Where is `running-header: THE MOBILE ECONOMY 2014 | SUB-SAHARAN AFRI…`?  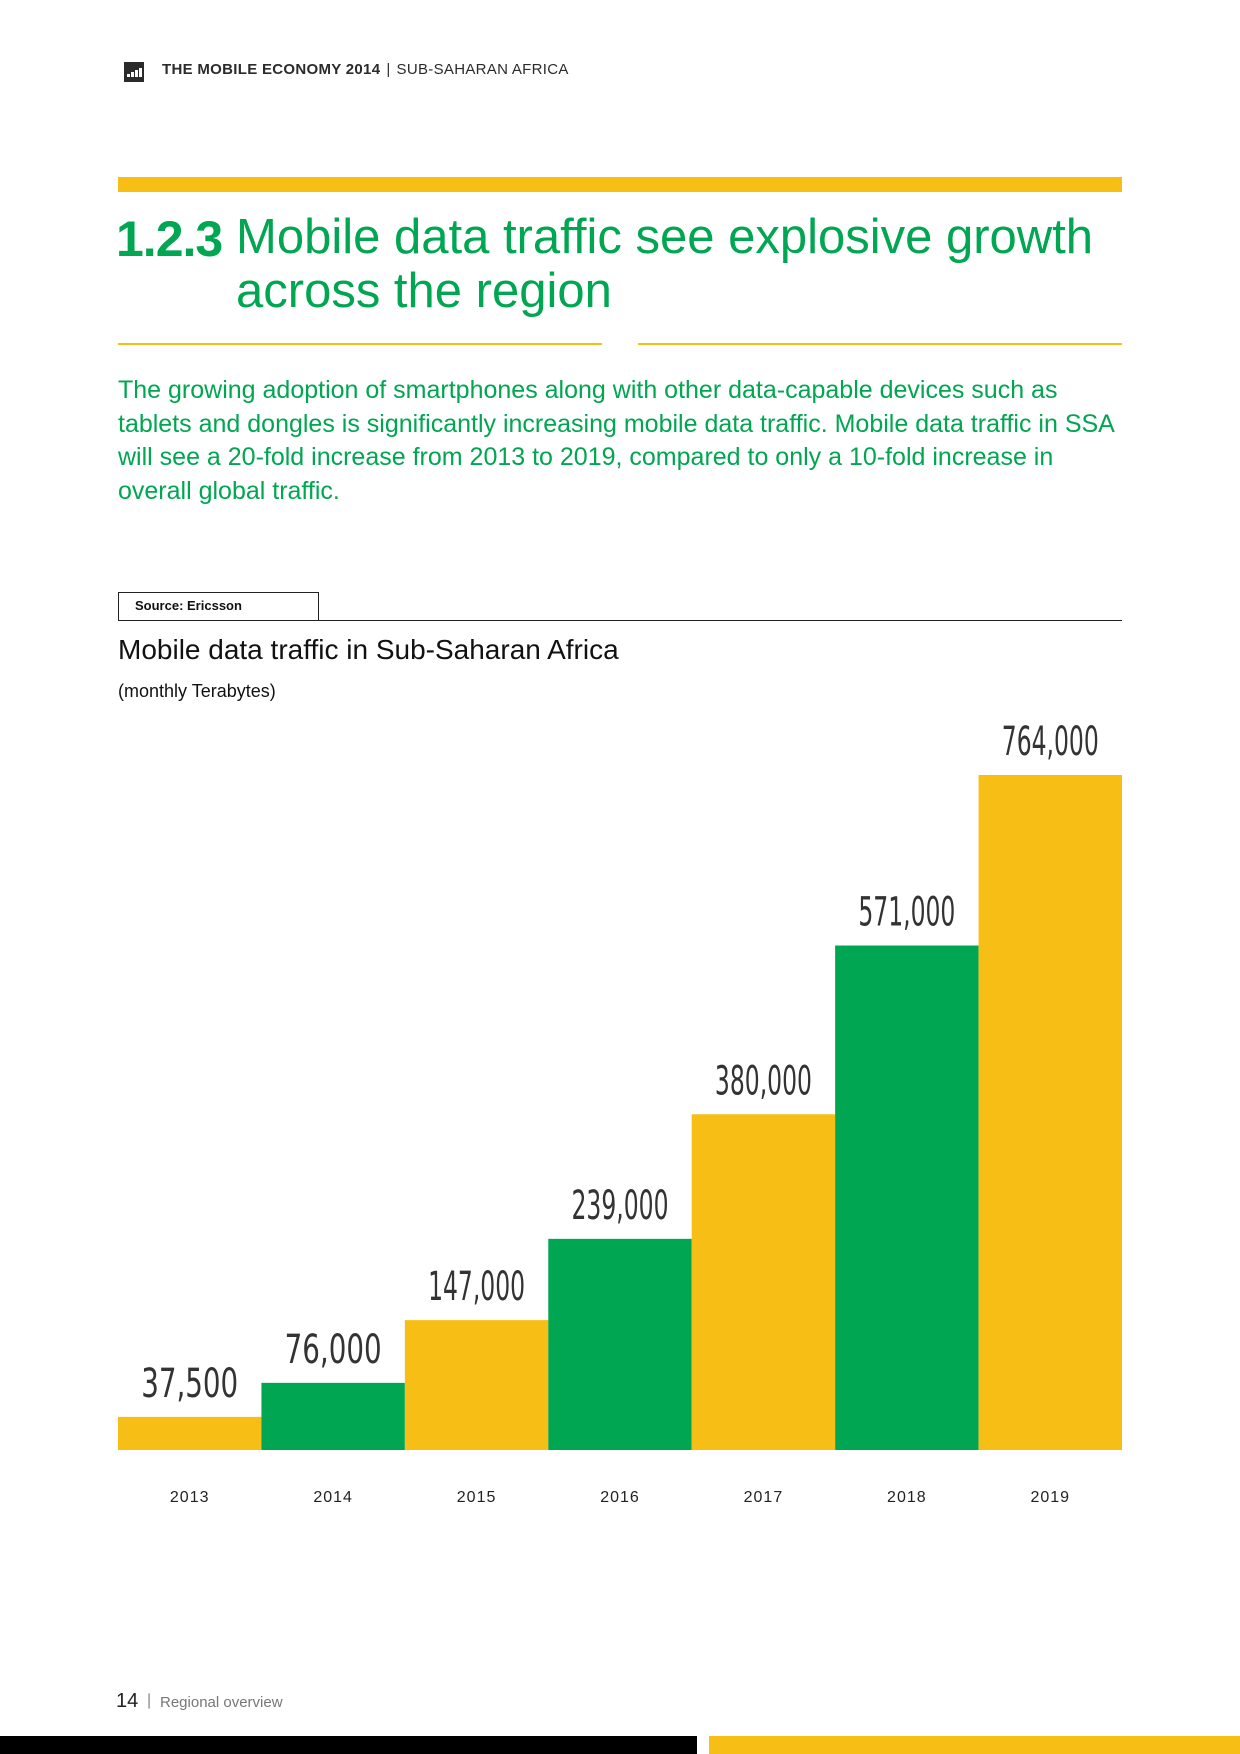 running-header: THE MOBILE ECONOMY 2014 | SUB-SAHARAN AFRI… is located at coordinates (365, 69).